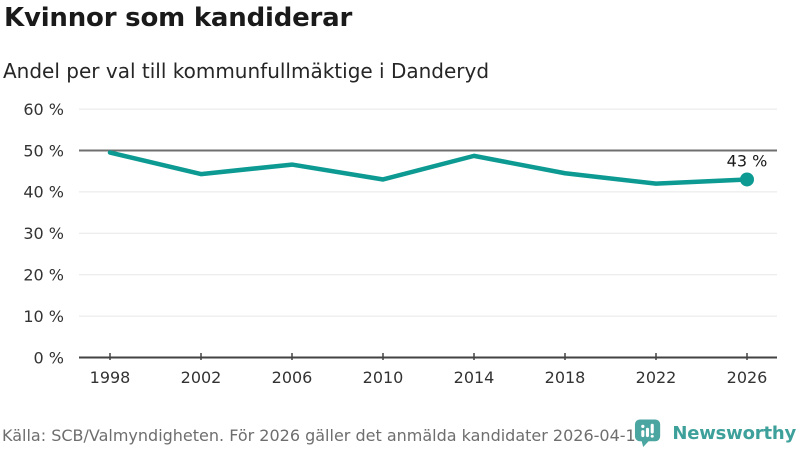 The height and width of the screenshot is (450, 800). Describe the element at coordinates (49, 357) in the screenshot. I see `y-axis-label: 0 %` at that location.